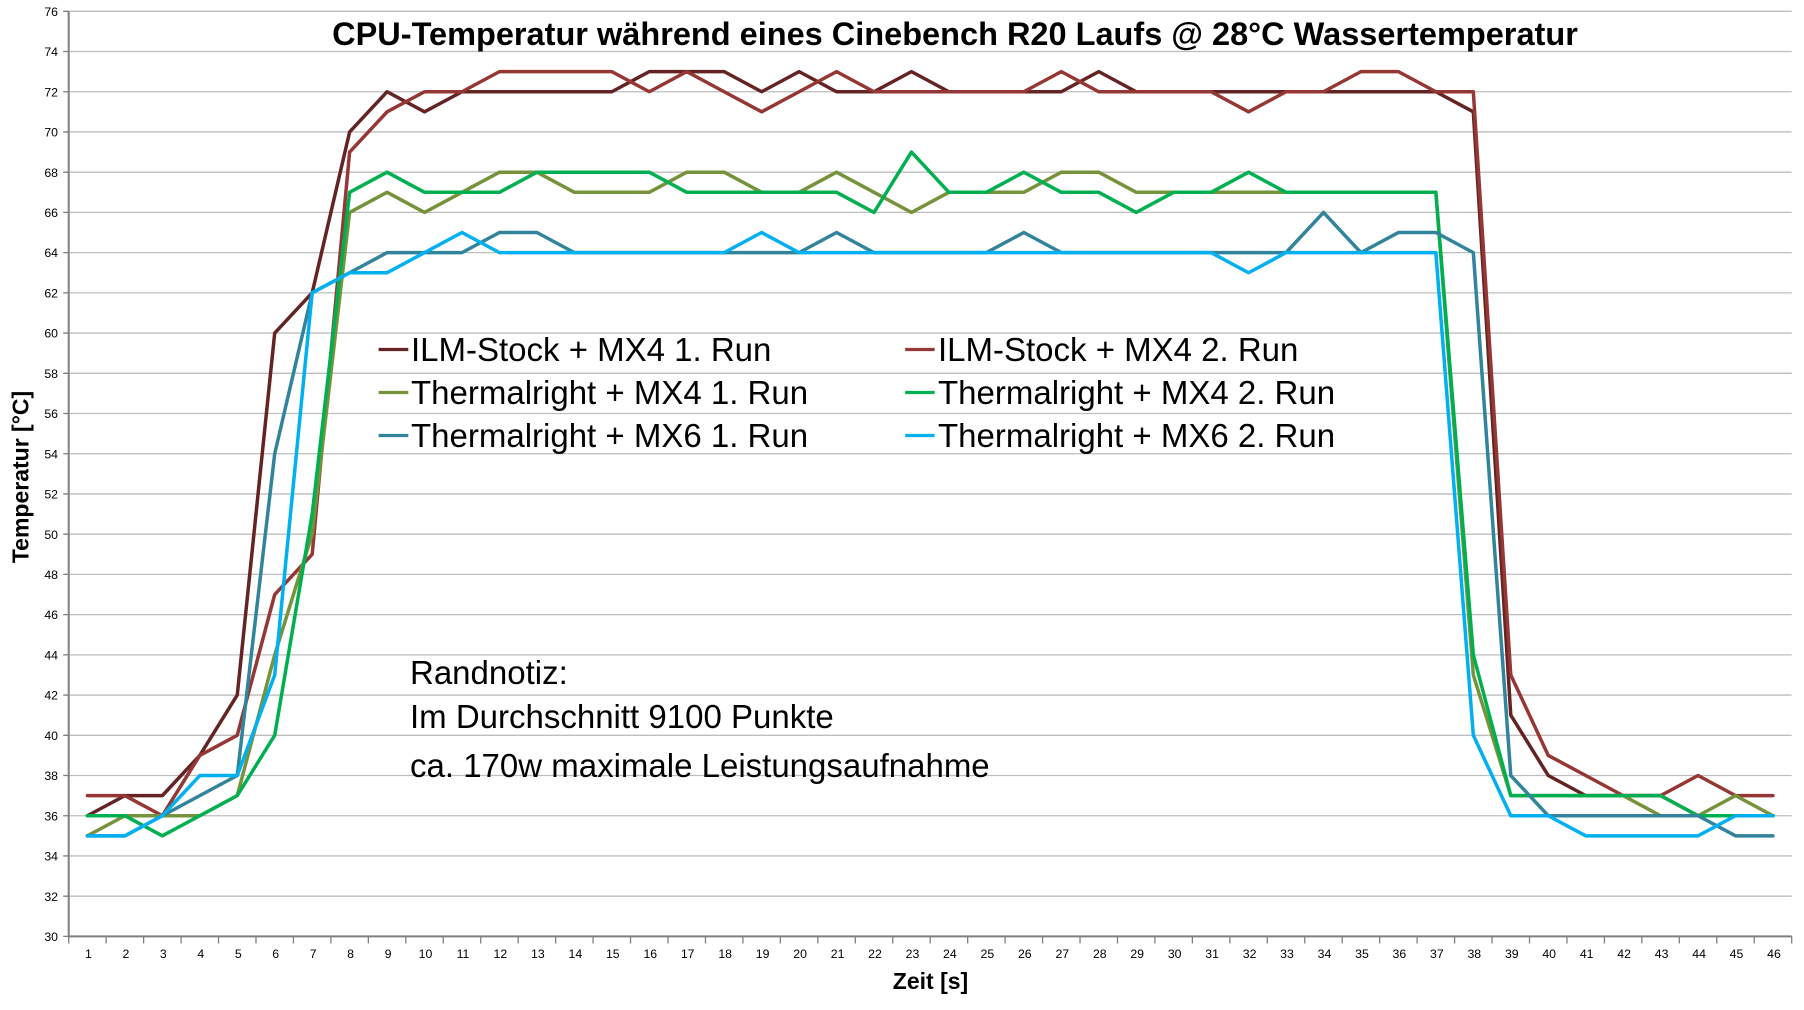 This screenshot has width=1804, height=1010. I want to click on svg-text: 23, so click(913, 954).